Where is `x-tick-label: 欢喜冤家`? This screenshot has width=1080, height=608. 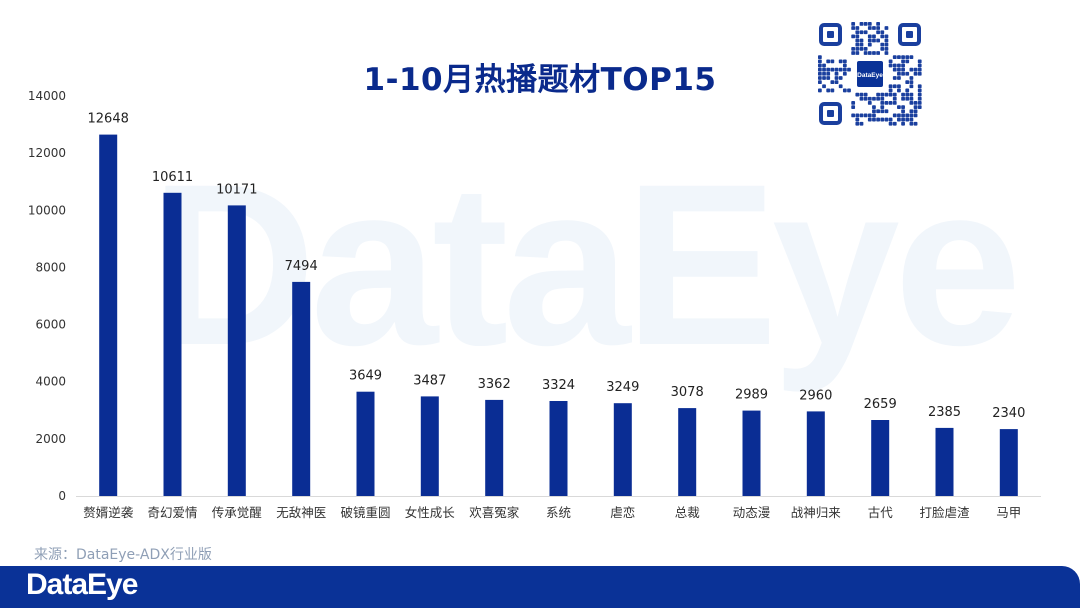
x-tick-label: 欢喜冤家 is located at coordinates (494, 512).